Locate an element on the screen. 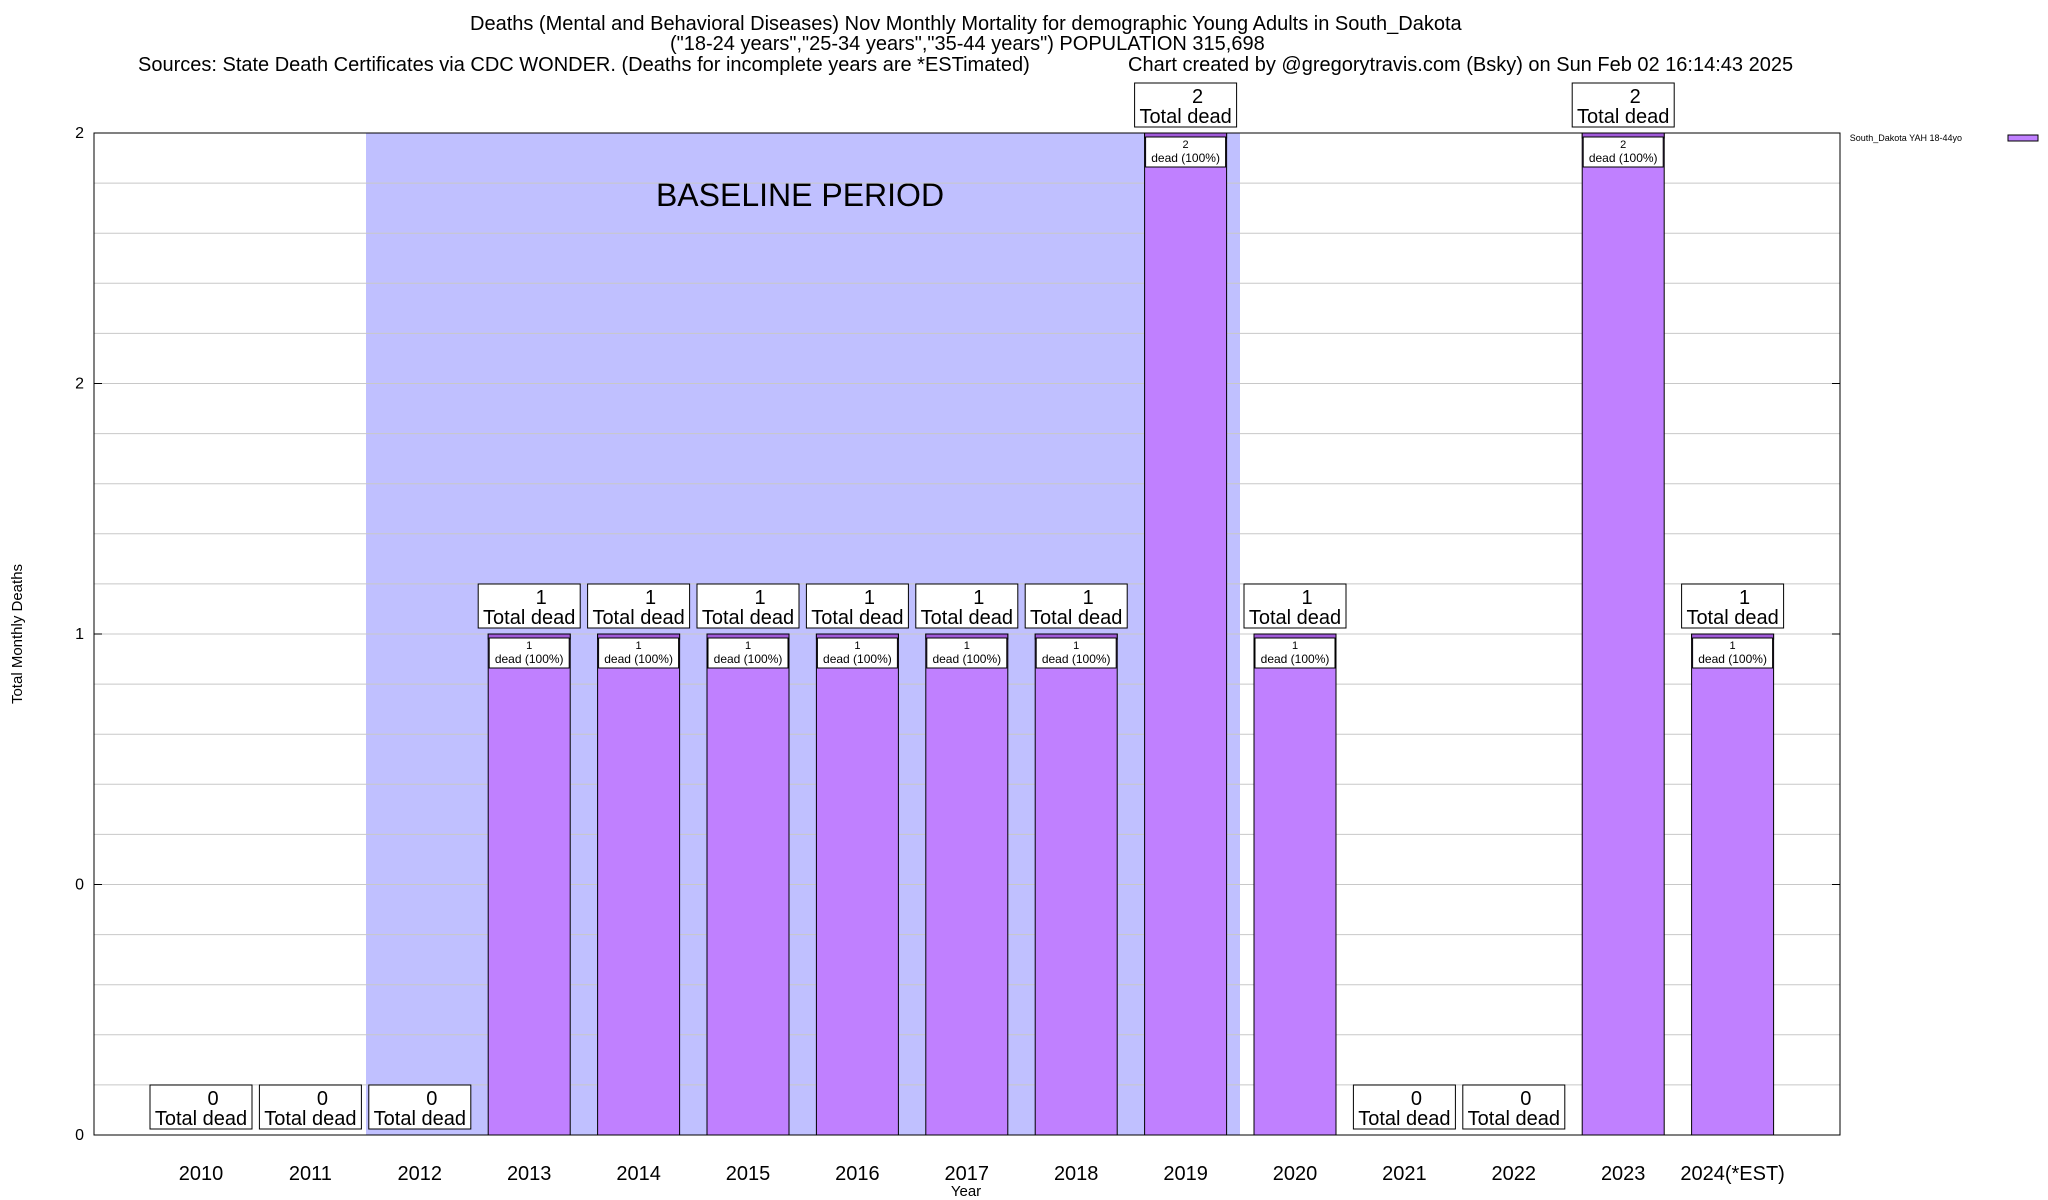 The image size is (2048, 1200). x-tick-label: 2012 is located at coordinates (420, 1174).